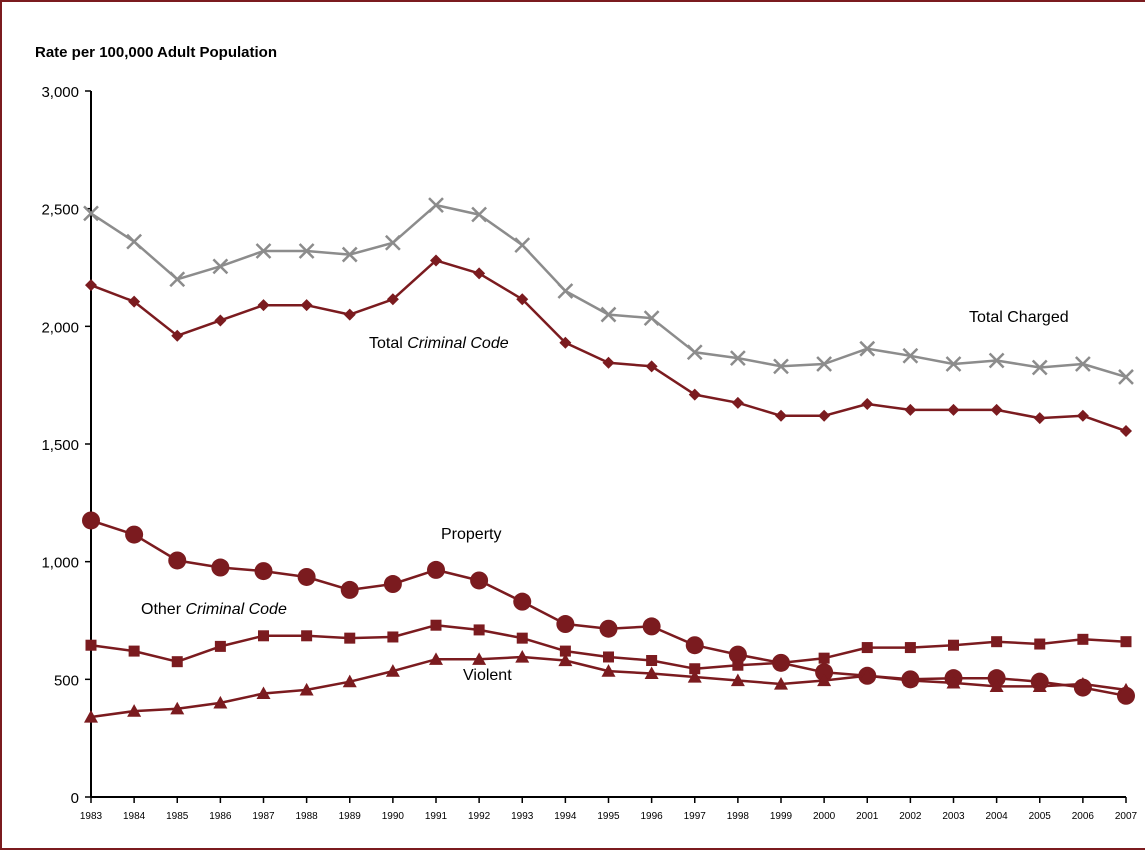  Describe the element at coordinates (307, 816) in the screenshot. I see `x-tick-label: 1988` at that location.